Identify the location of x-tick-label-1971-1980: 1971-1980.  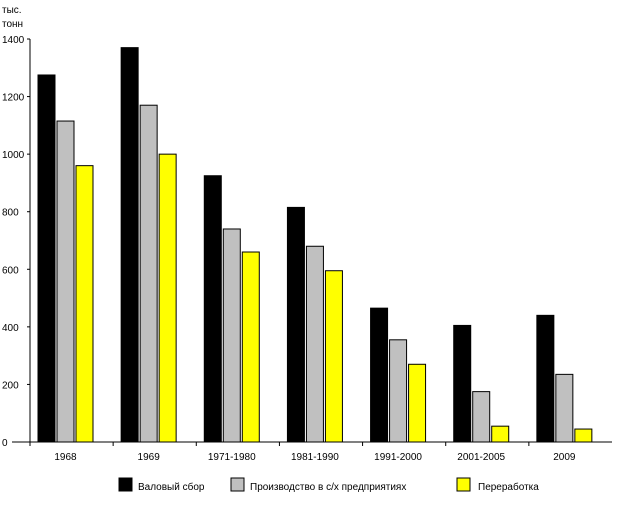
(232, 457).